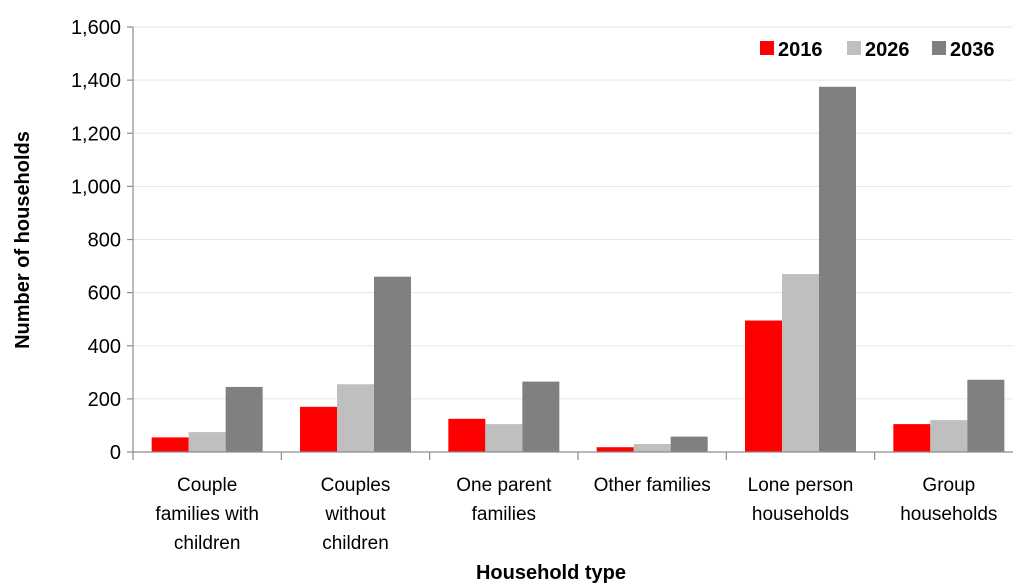 The height and width of the screenshot is (588, 1013). Describe the element at coordinates (986, 415) in the screenshot. I see `bar-2036-group-households` at that location.